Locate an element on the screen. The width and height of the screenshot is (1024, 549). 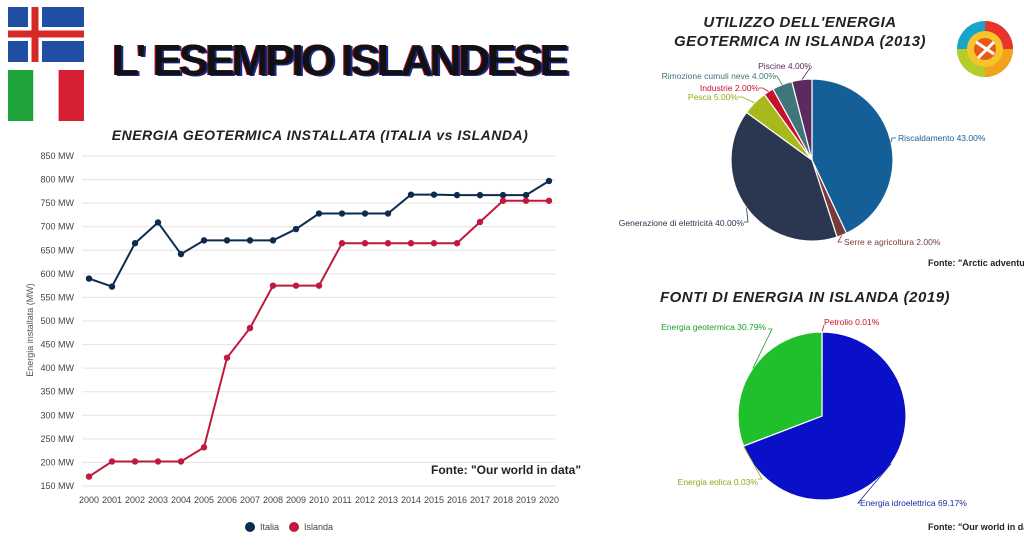
y-tick-label: 250 MW is located at coordinates (57, 439).